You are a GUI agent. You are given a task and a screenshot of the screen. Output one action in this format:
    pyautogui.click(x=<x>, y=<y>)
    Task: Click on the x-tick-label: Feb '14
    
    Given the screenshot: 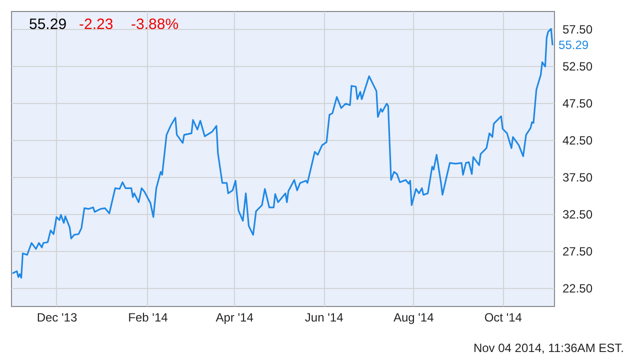 What is the action you would take?
    pyautogui.click(x=148, y=317)
    